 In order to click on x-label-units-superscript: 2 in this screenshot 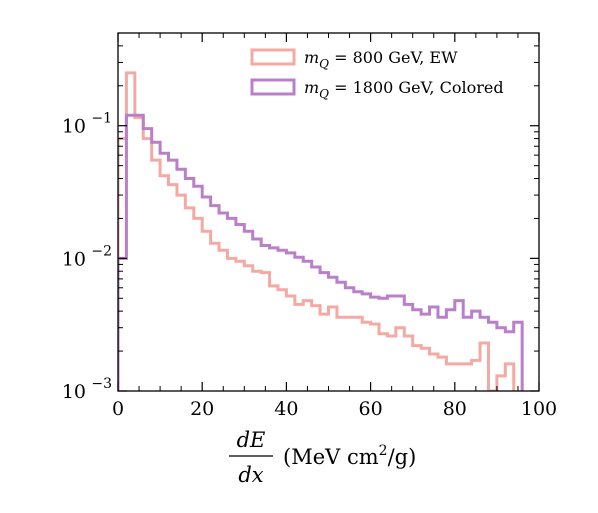, I will do `click(383, 451)`.